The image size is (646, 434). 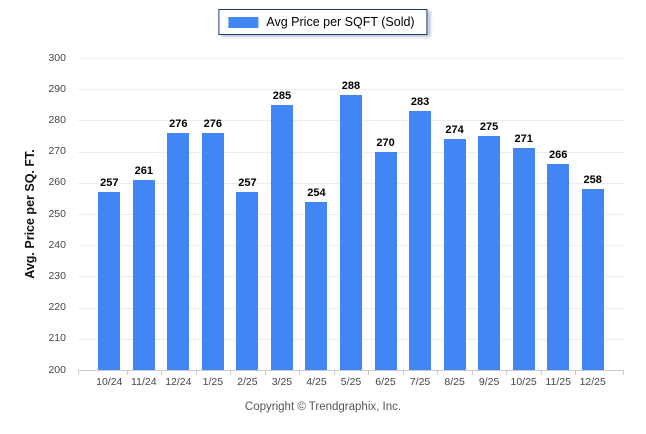 I want to click on x-axis-label: 12/24, so click(x=178, y=382).